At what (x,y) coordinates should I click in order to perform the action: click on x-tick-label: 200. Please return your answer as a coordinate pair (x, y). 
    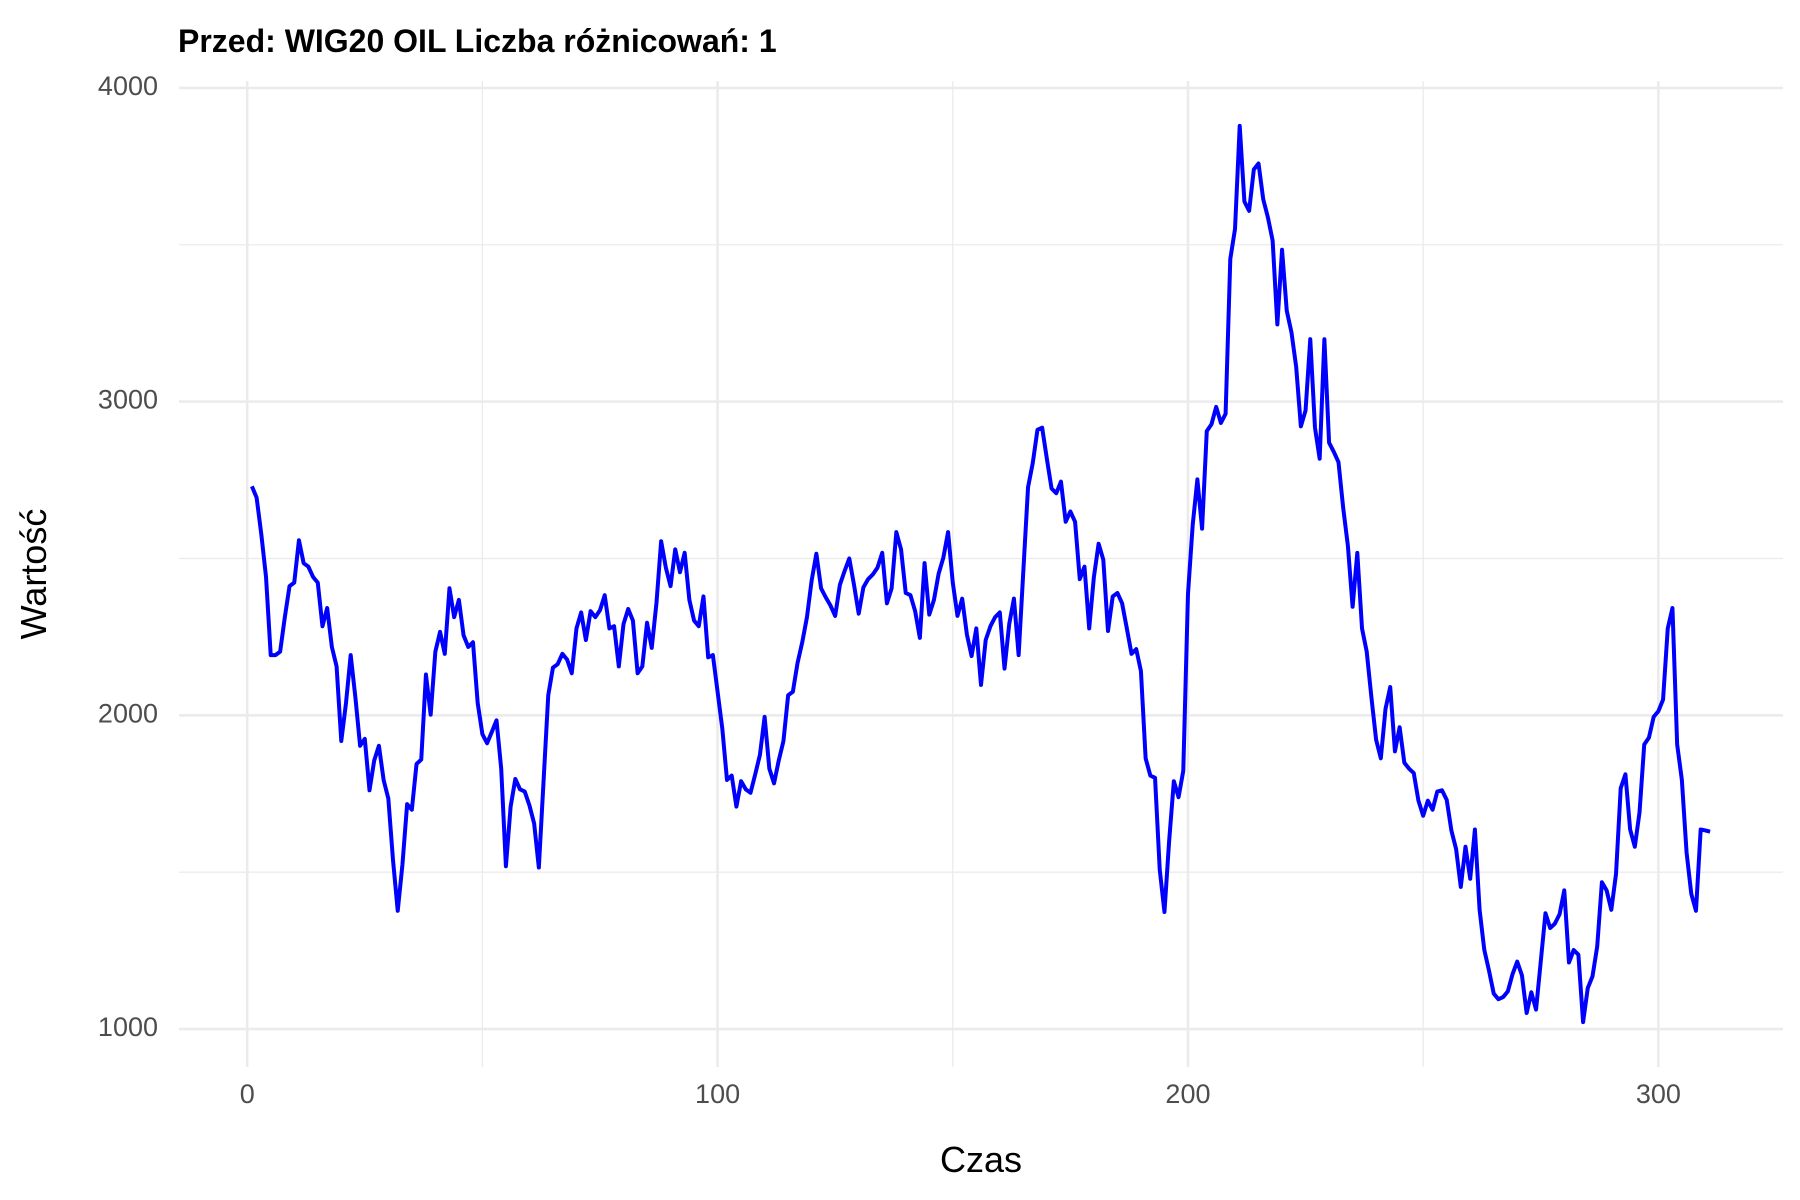
    Looking at the image, I should click on (1187, 1094).